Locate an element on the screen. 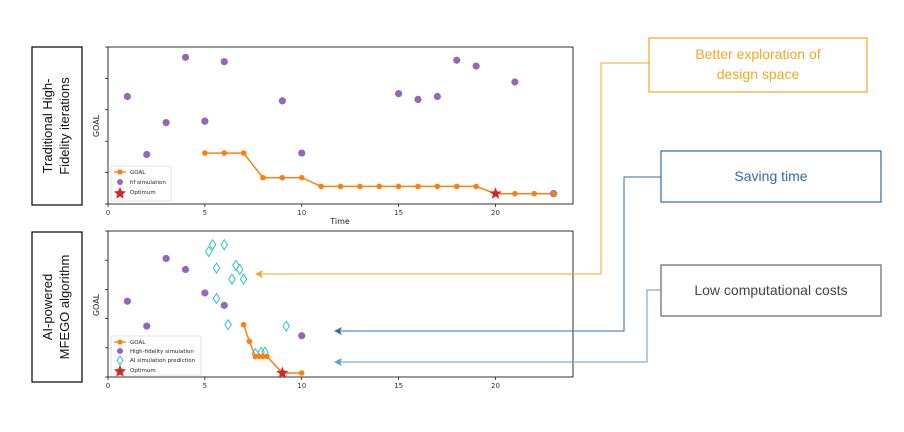  callout-lowcost-text: Low computational costs is located at coordinates (770, 290).